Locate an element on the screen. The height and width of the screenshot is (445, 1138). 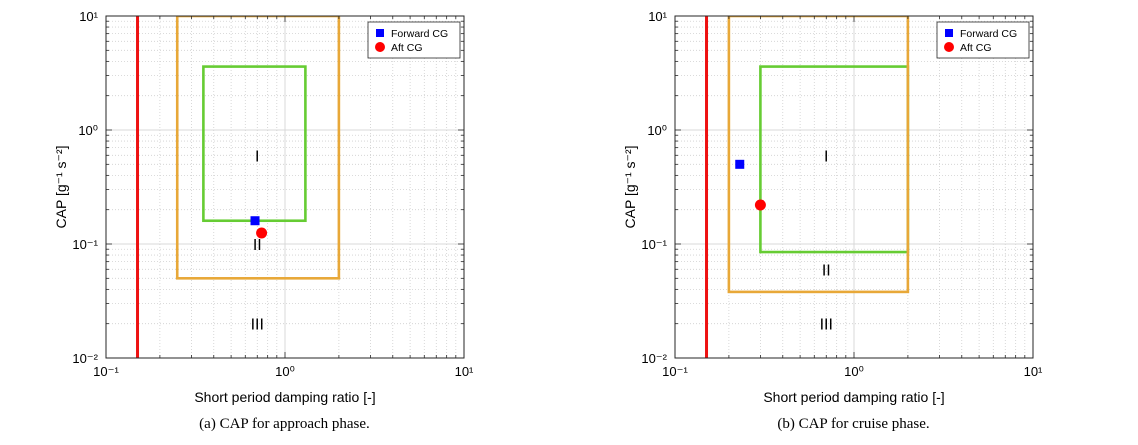
caption-approach: (a) CAP for approach phase. is located at coordinates (284, 424).